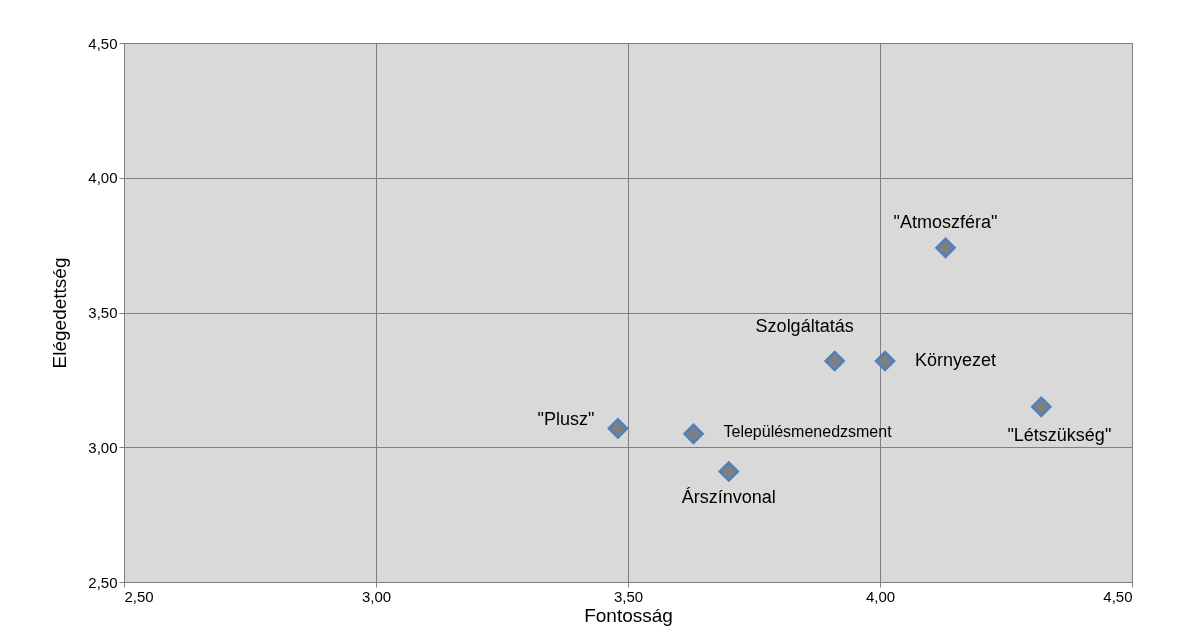 This screenshot has height=644, width=1196. What do you see at coordinates (628, 615) in the screenshot?
I see `x-axis-title: Fontosság` at bounding box center [628, 615].